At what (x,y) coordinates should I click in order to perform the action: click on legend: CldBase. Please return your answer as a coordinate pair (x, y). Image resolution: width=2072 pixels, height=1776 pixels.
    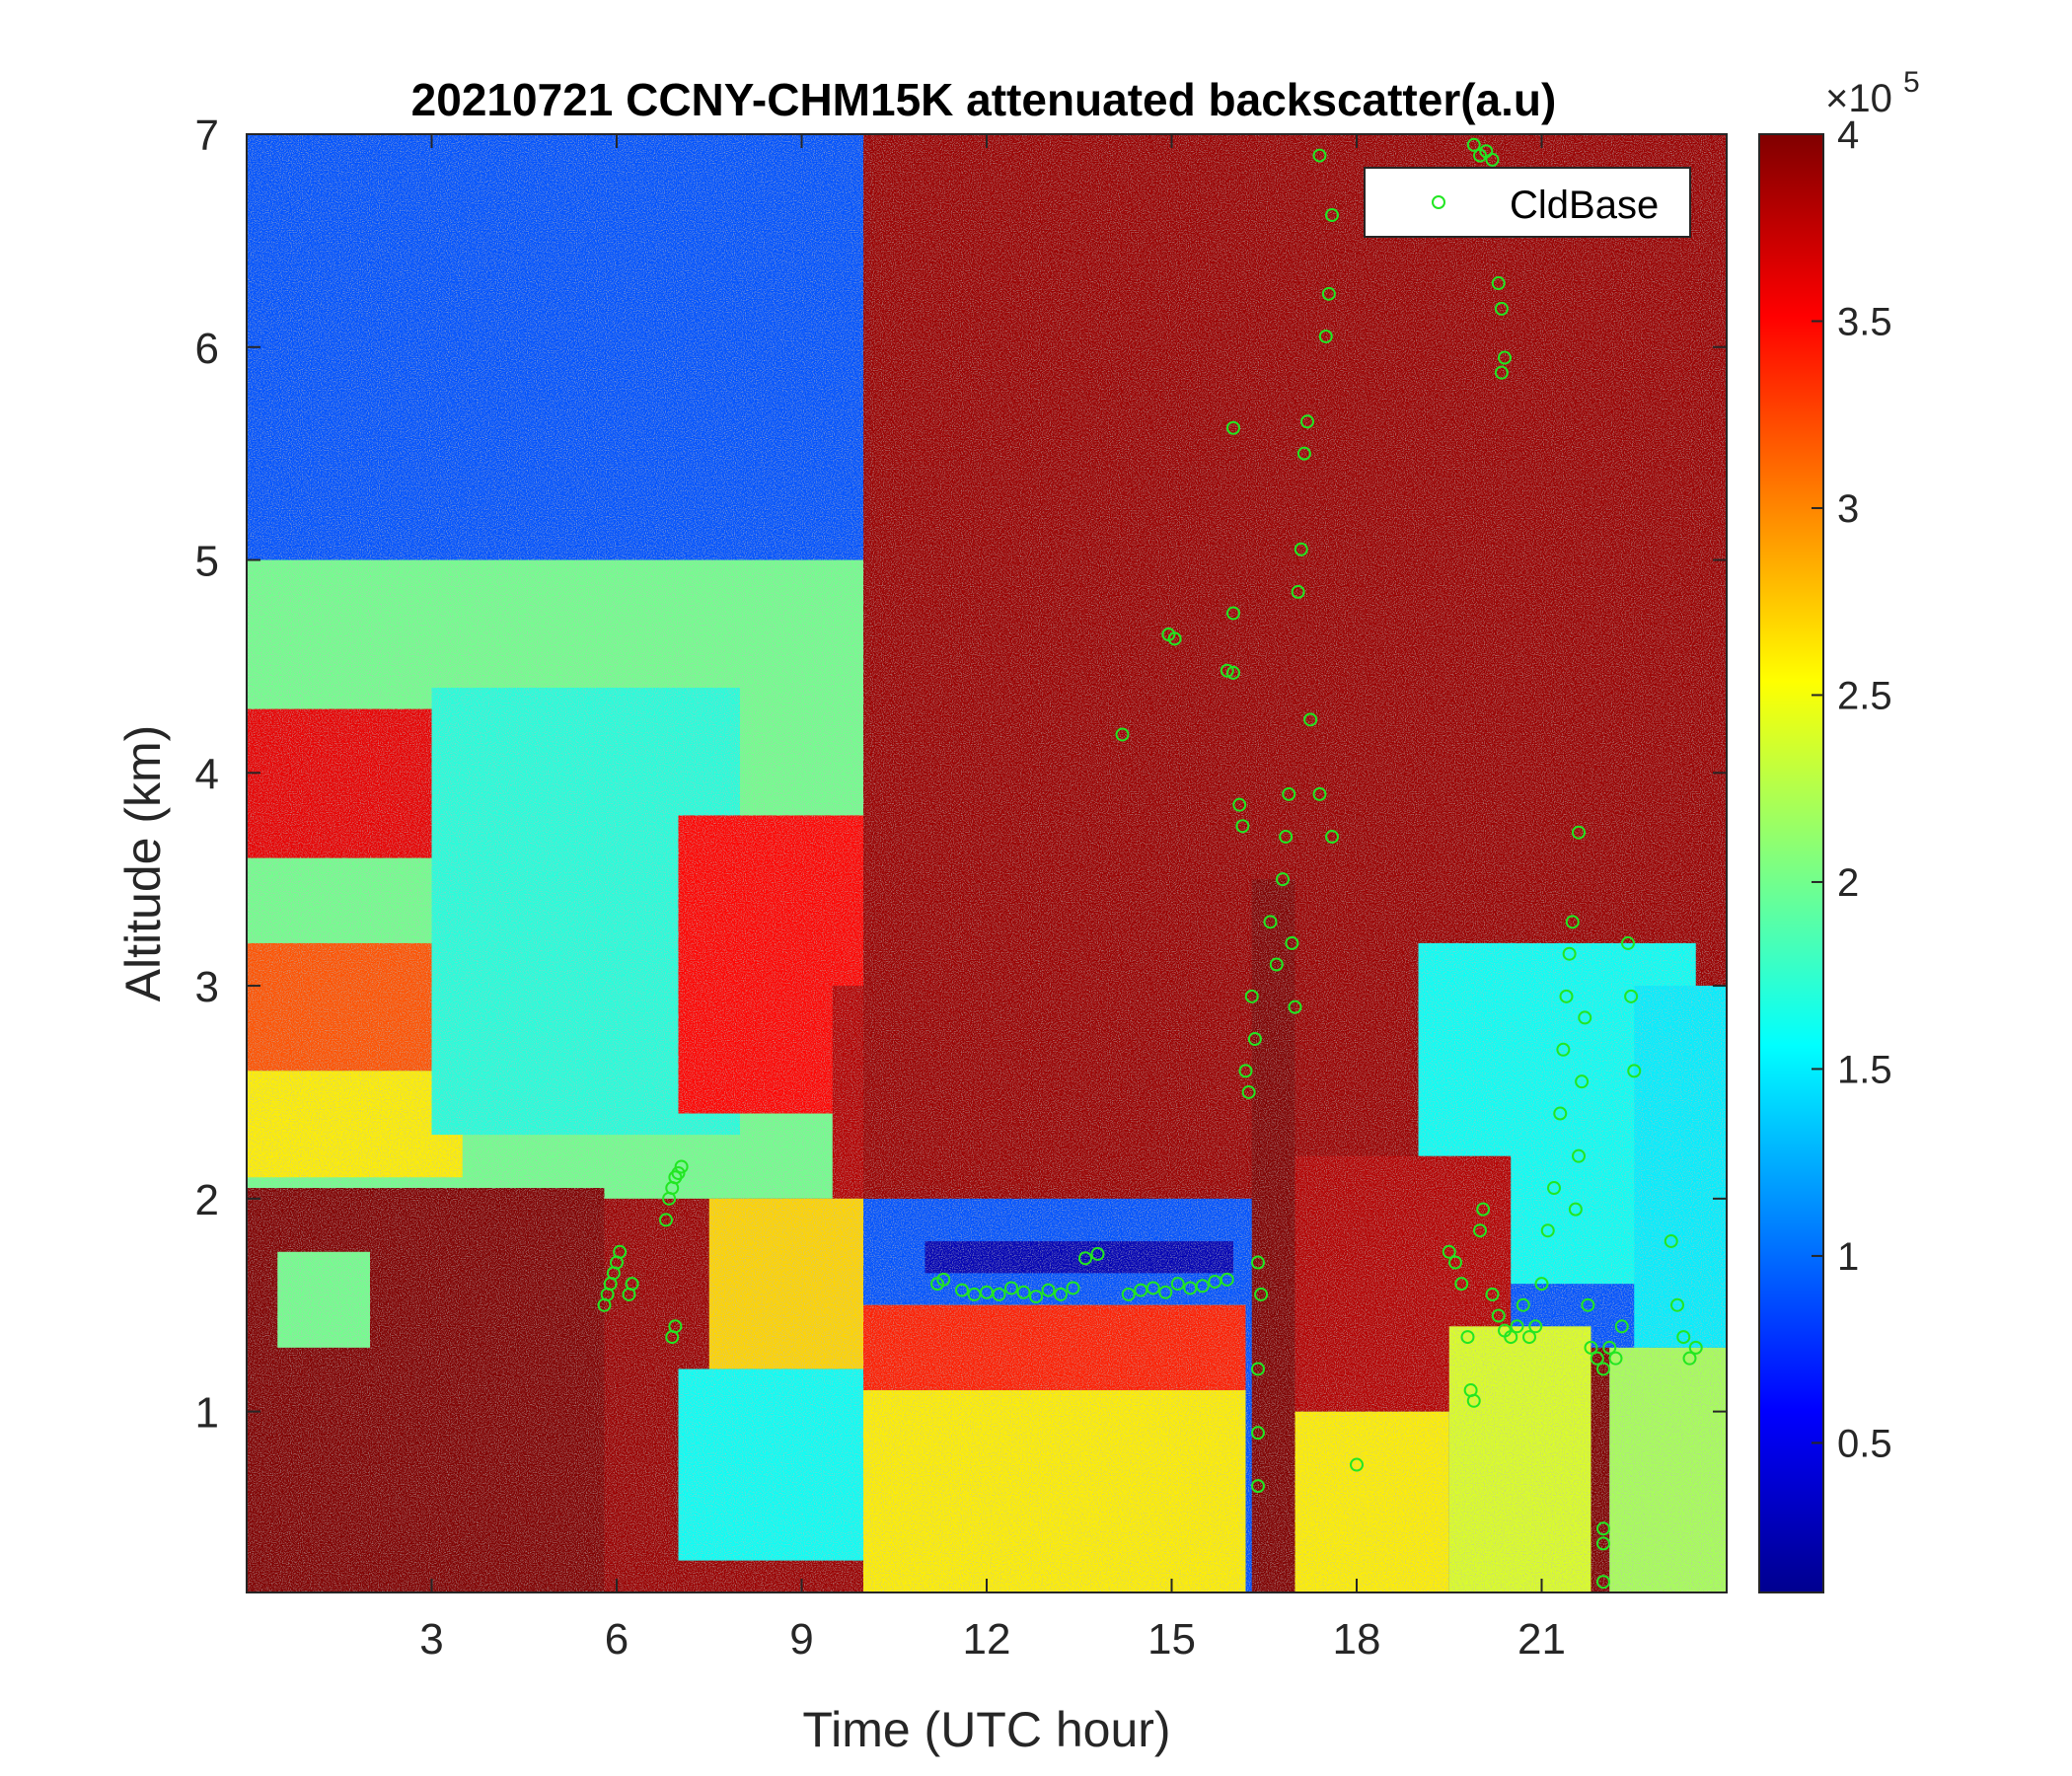
    Looking at the image, I should click on (1528, 203).